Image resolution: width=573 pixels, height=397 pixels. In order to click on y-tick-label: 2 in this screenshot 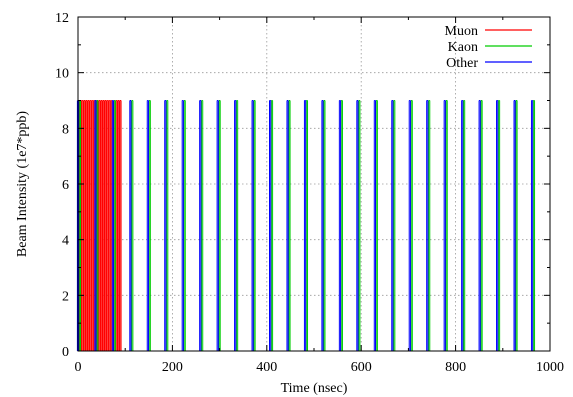, I will do `click(65, 296)`.